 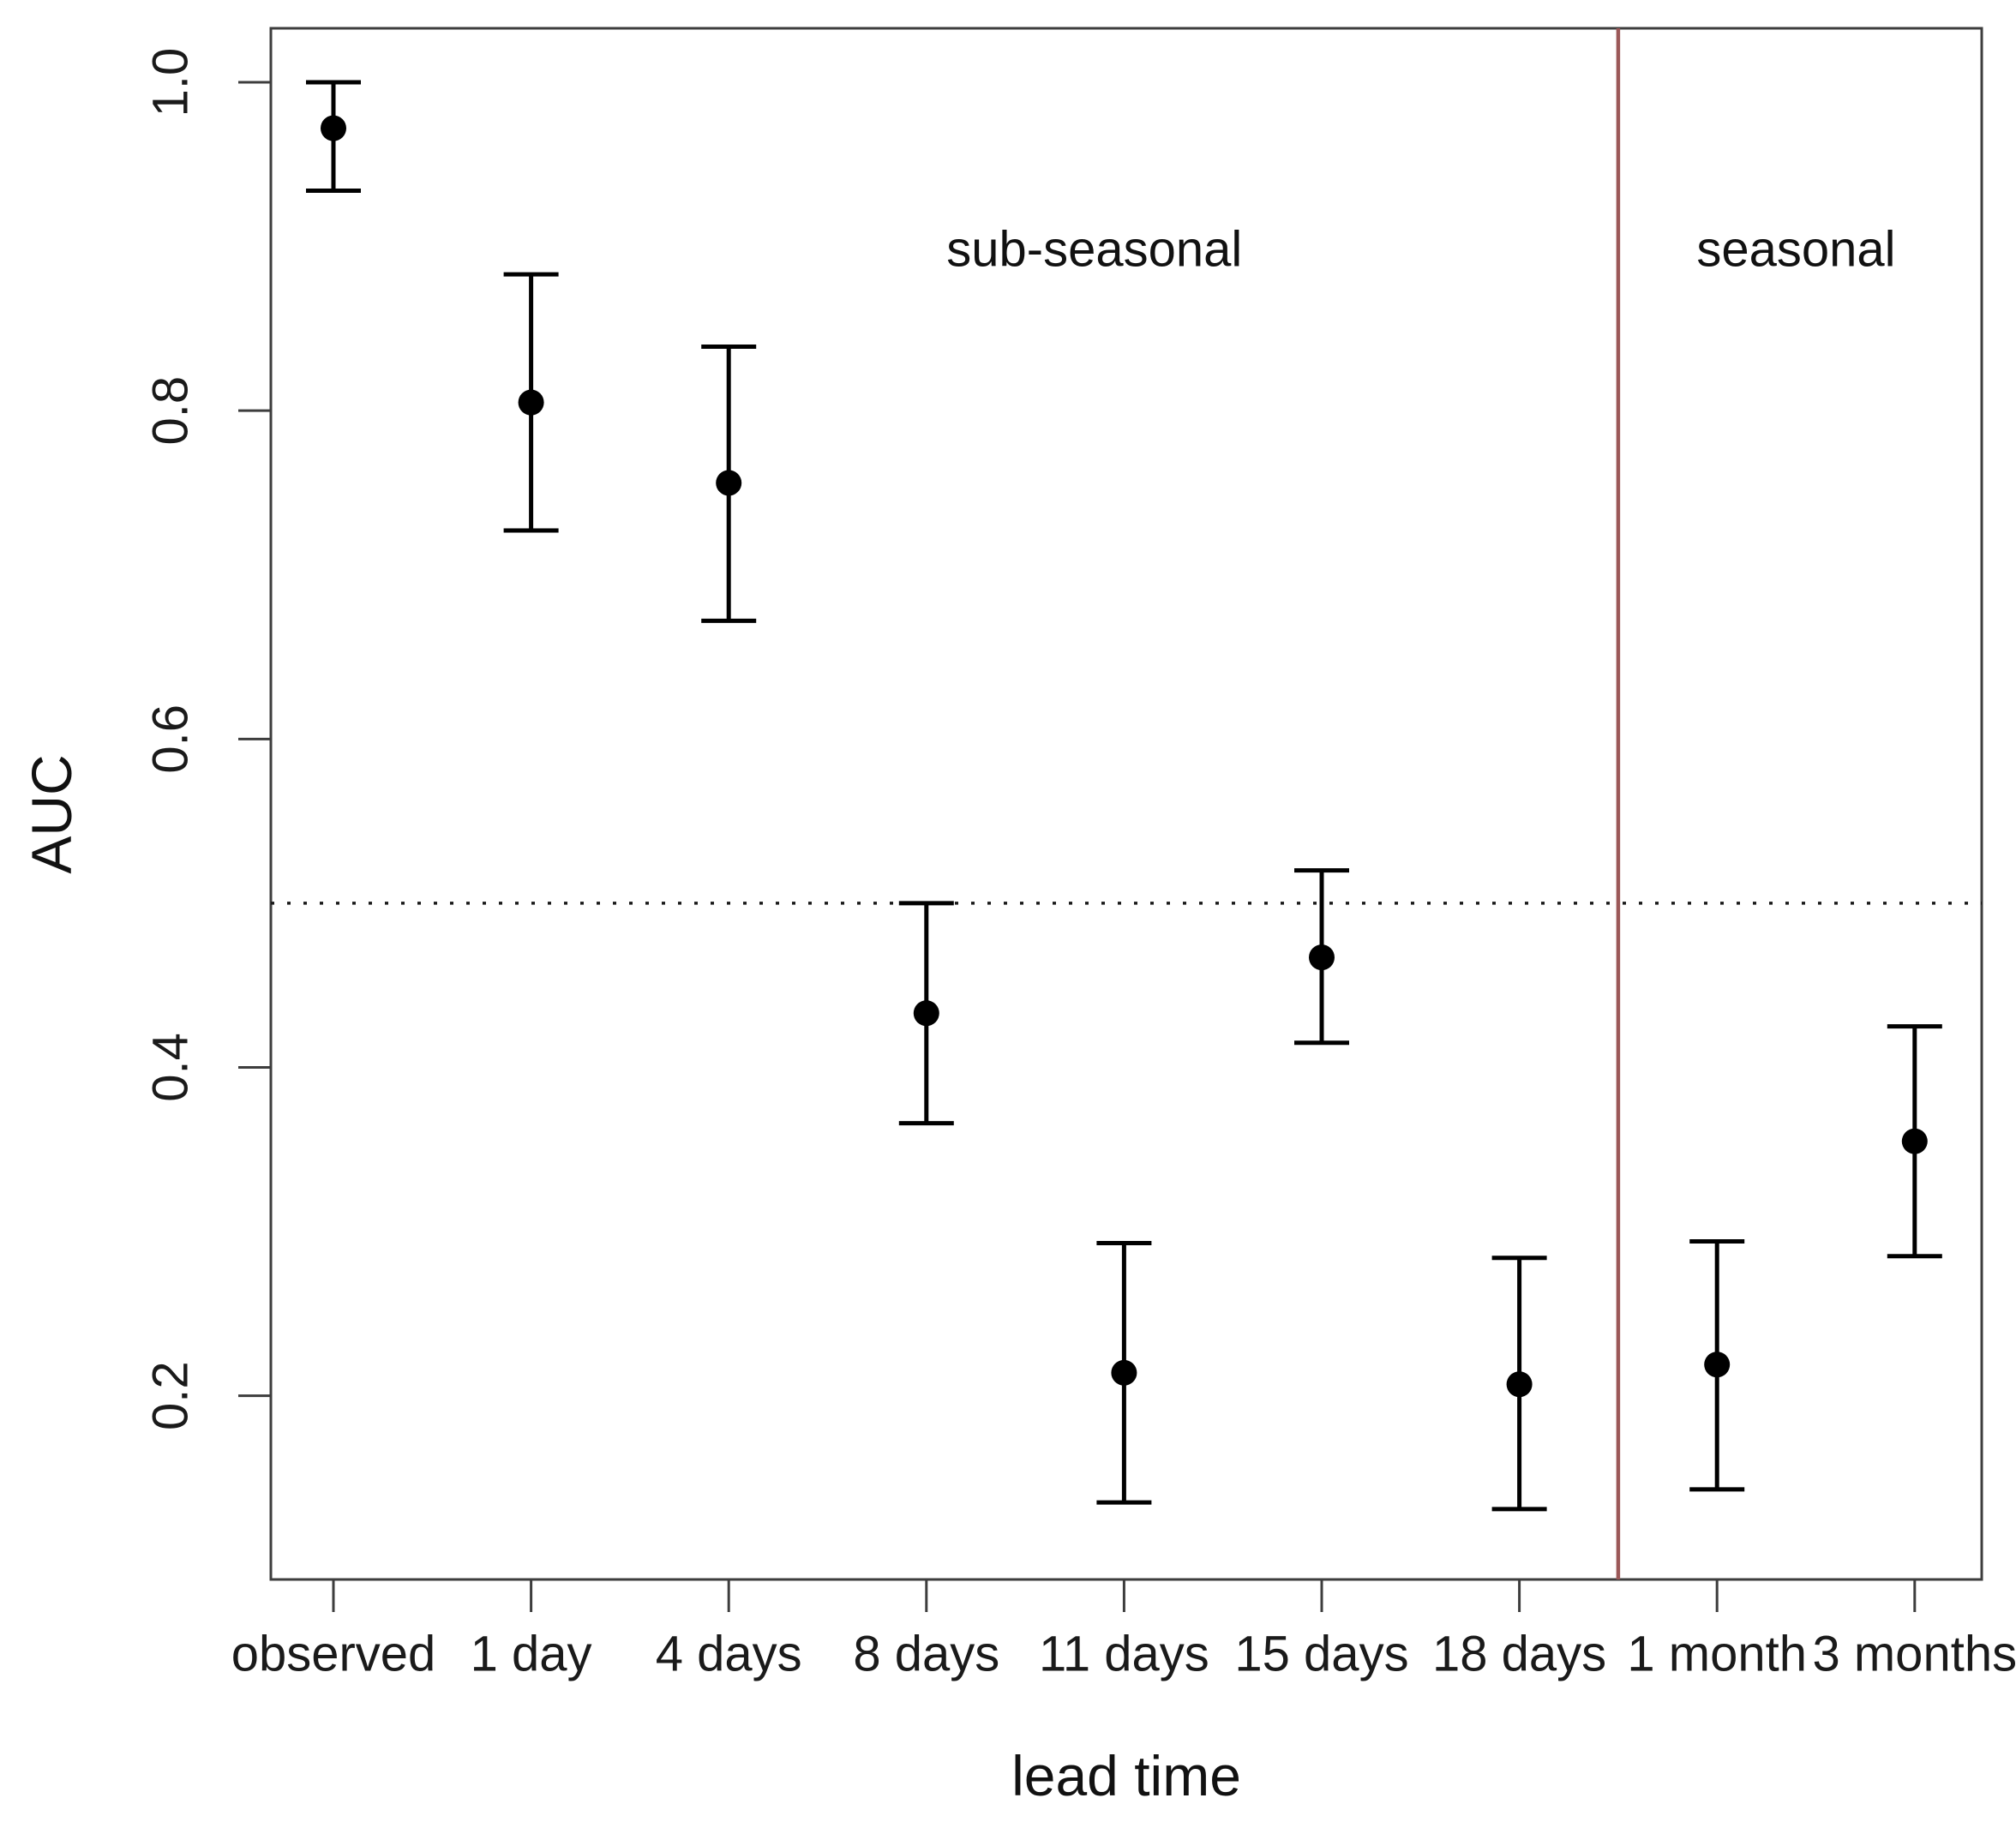 What do you see at coordinates (170, 739) in the screenshot?
I see `y-tick-label: 0.6` at bounding box center [170, 739].